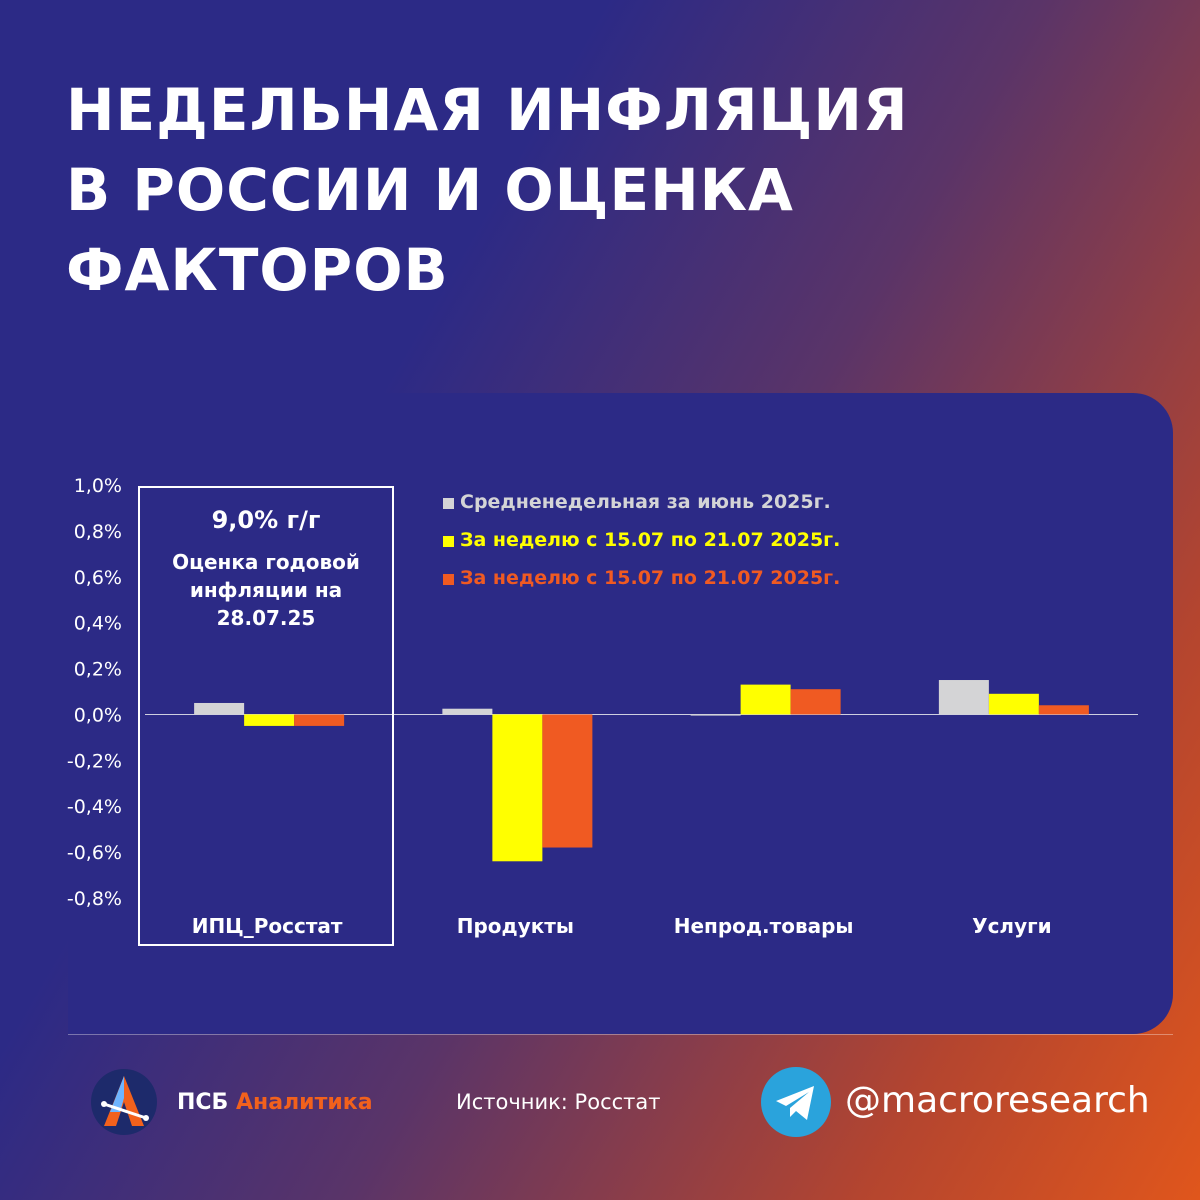 The height and width of the screenshot is (1200, 1200). What do you see at coordinates (98, 670) in the screenshot?
I see `y-tick-label: 0,2%` at bounding box center [98, 670].